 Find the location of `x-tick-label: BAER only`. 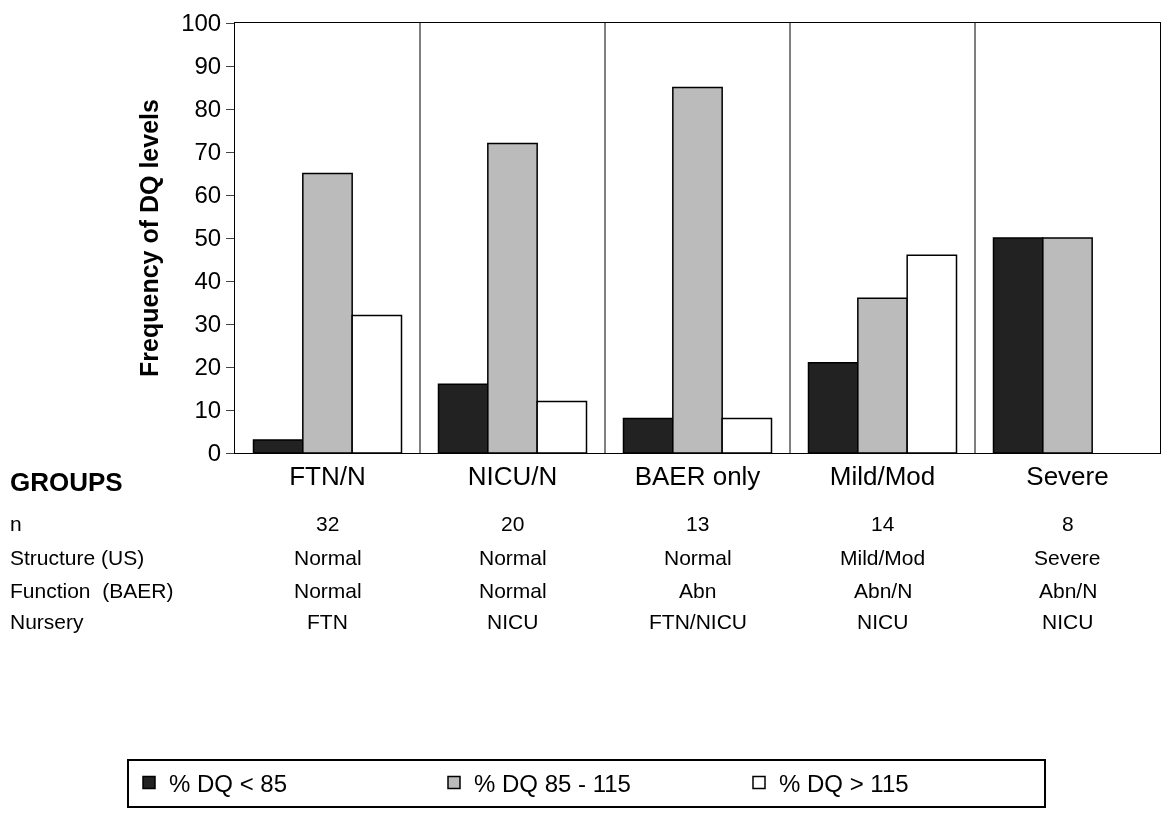

x-tick-label: BAER only is located at coordinates (697, 476).